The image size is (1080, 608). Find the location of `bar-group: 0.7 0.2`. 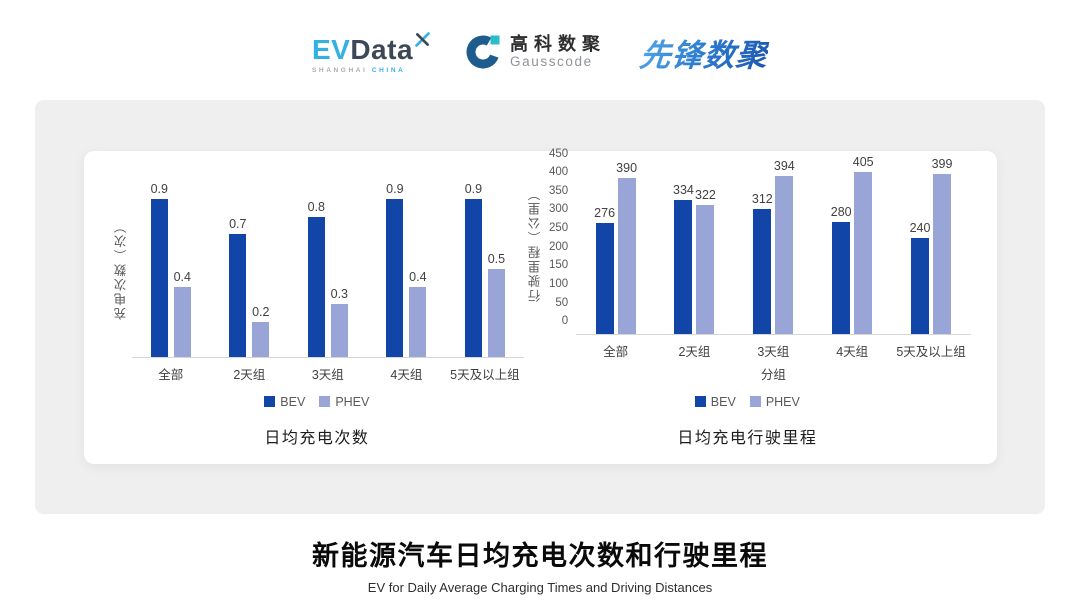

bar-group: 0.7 0.2 is located at coordinates (249, 287).